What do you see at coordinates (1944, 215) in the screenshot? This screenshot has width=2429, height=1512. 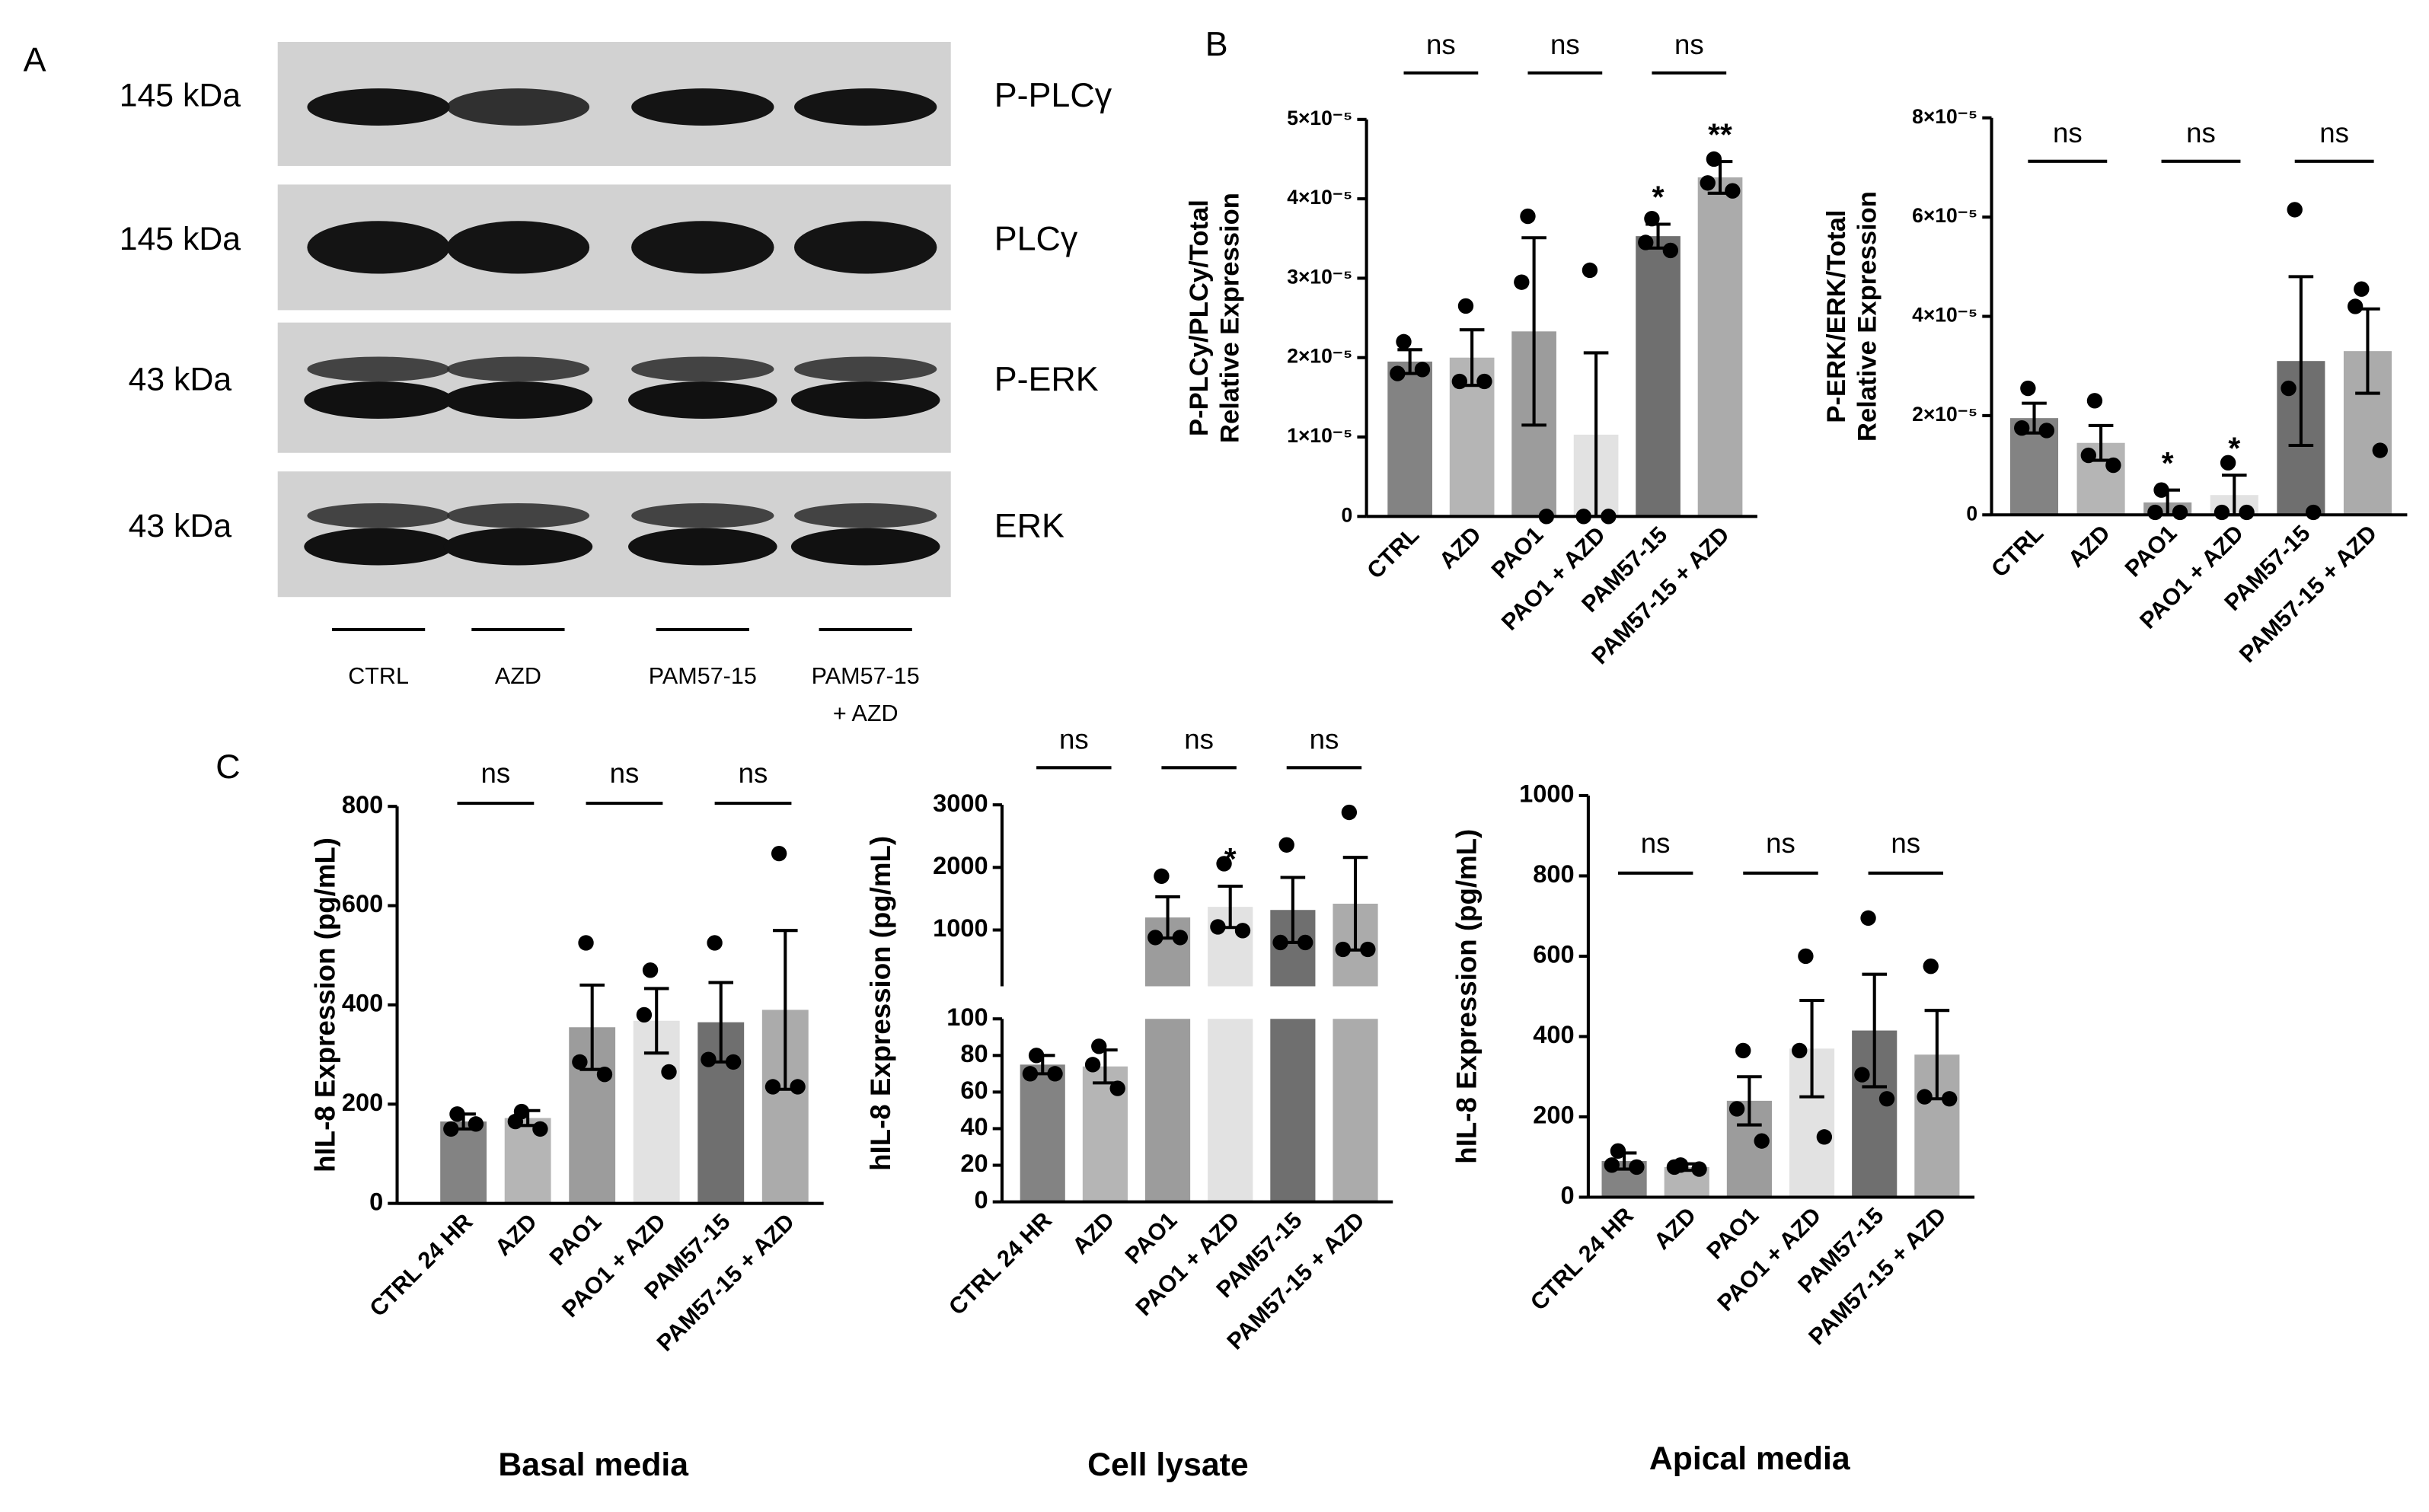 I see `y-tick-label: 6×10⁻⁵` at bounding box center [1944, 215].